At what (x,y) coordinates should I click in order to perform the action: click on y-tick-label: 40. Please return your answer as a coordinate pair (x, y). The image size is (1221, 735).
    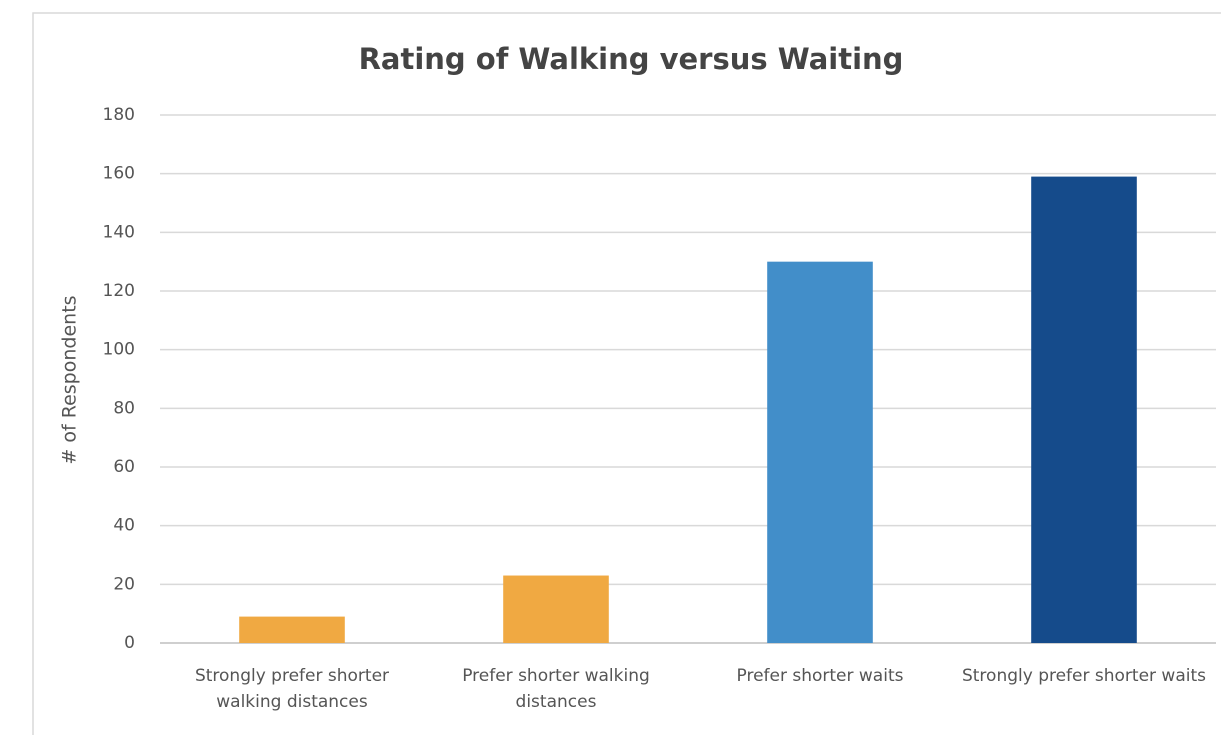
    Looking at the image, I should click on (124, 526).